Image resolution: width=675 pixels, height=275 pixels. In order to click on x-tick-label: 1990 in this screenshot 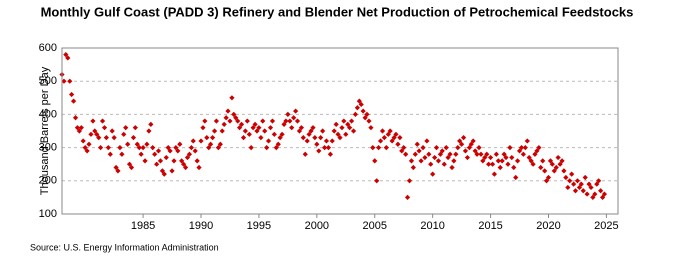, I will do `click(201, 226)`.